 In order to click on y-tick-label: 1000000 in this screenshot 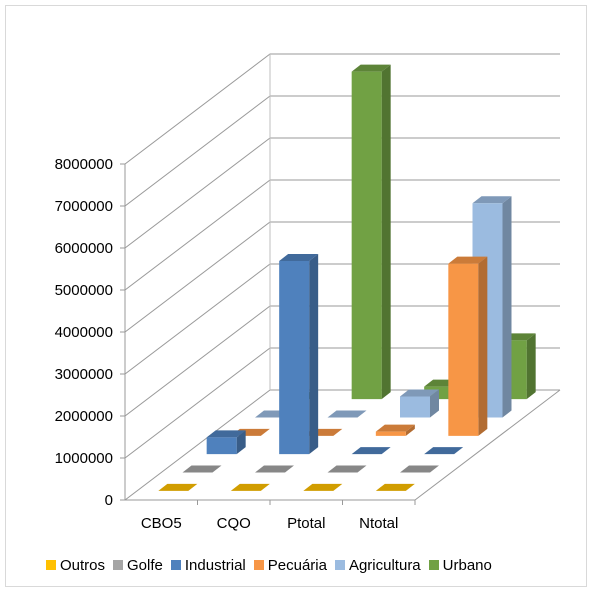, I will do `click(84, 458)`.